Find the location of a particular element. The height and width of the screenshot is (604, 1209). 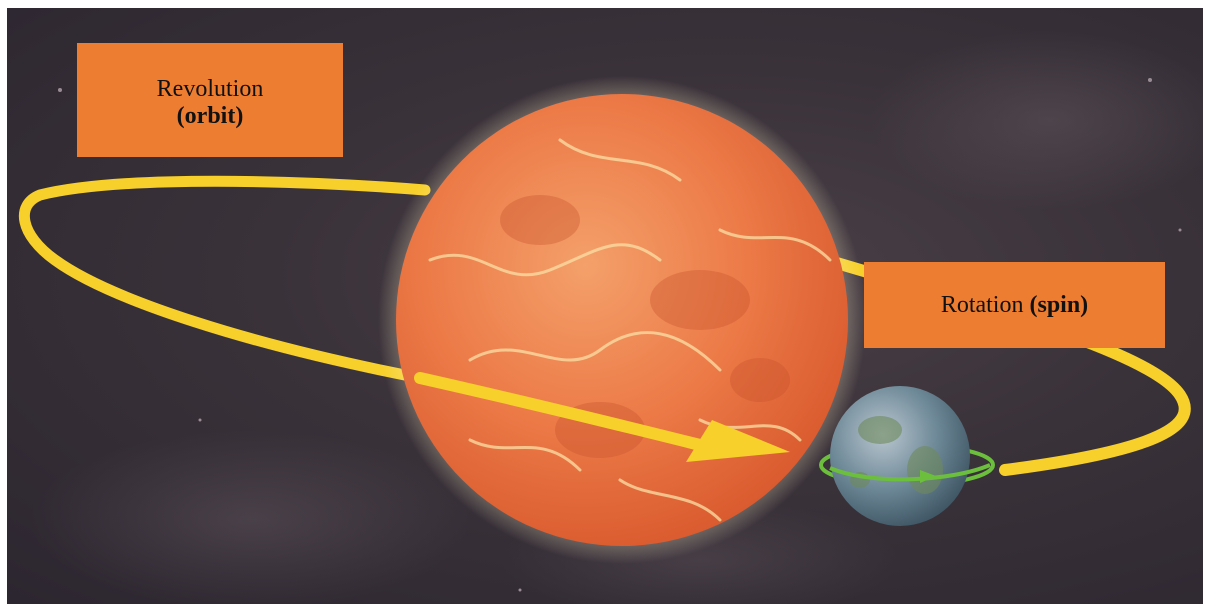

arrow-icon is located at coordinates (738, 441).